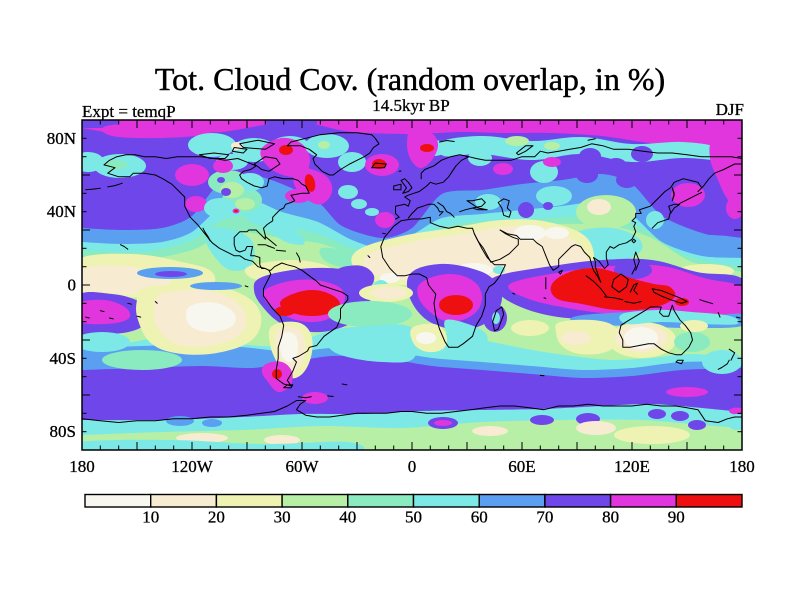 This screenshot has height=600, width=800. I want to click on svg-text: 10, so click(150, 517).